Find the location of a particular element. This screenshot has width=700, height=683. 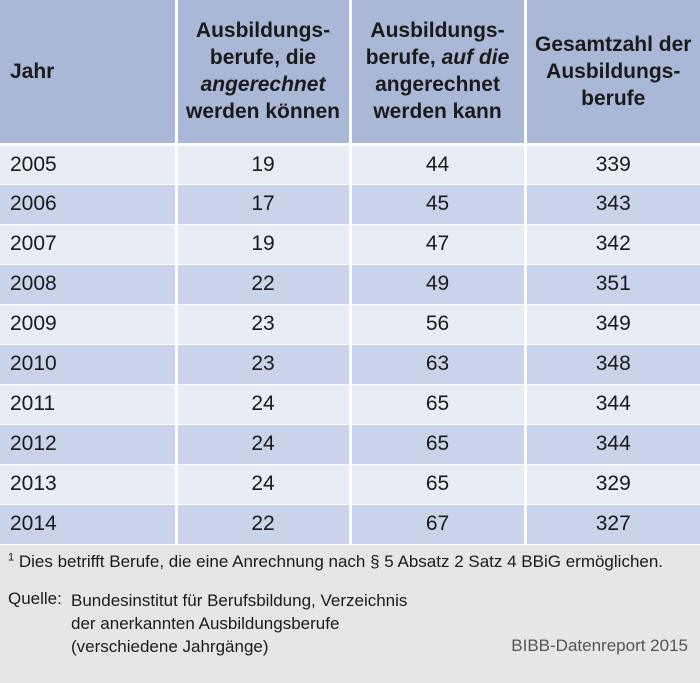

cell-total-count: 351 is located at coordinates (612, 284).